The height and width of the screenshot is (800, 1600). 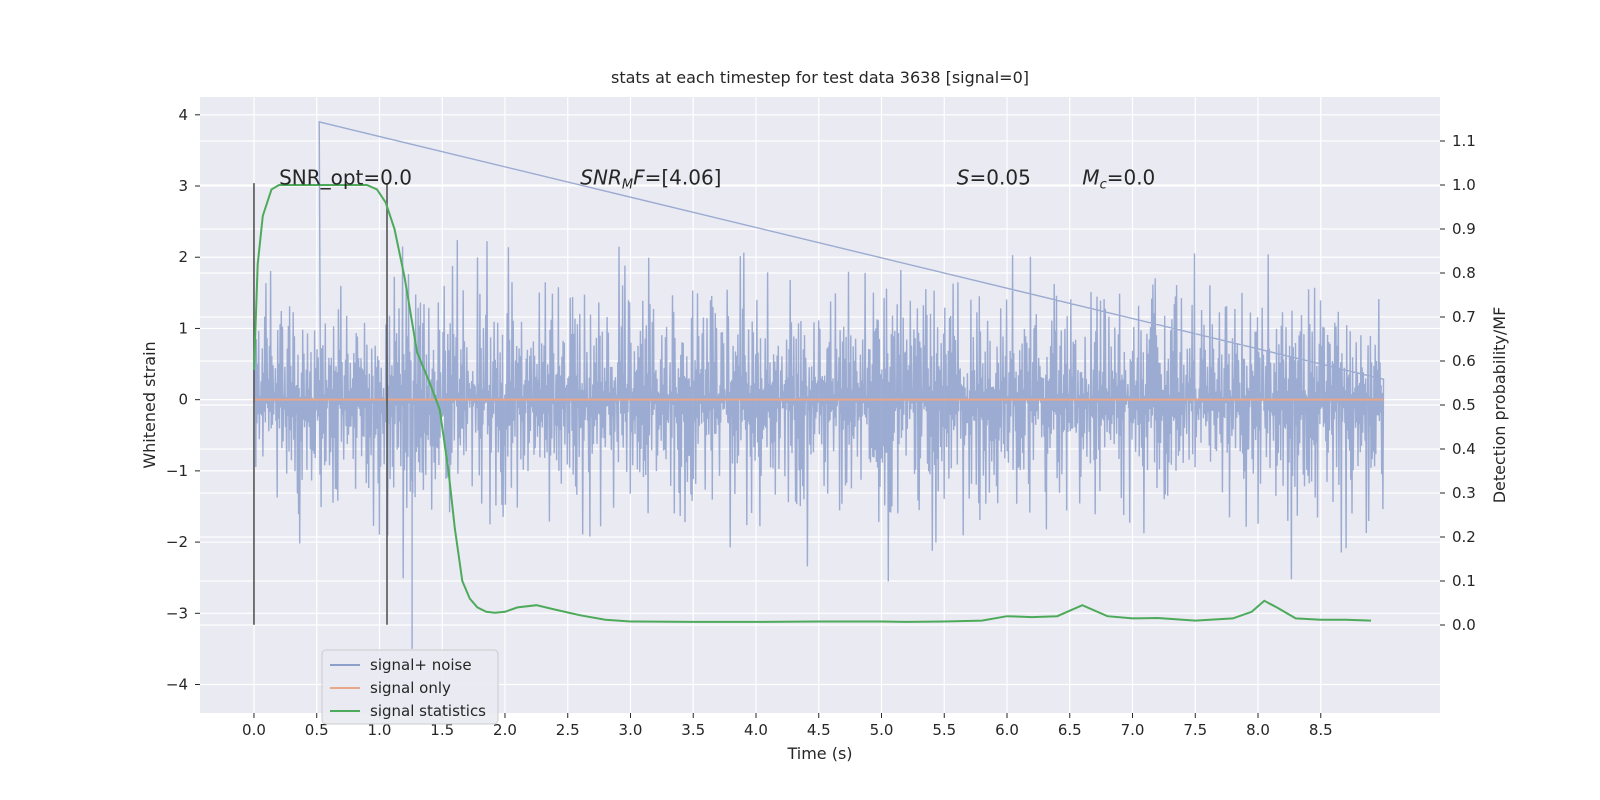 What do you see at coordinates (819, 753) in the screenshot?
I see `x-axis-label: Time (s)` at bounding box center [819, 753].